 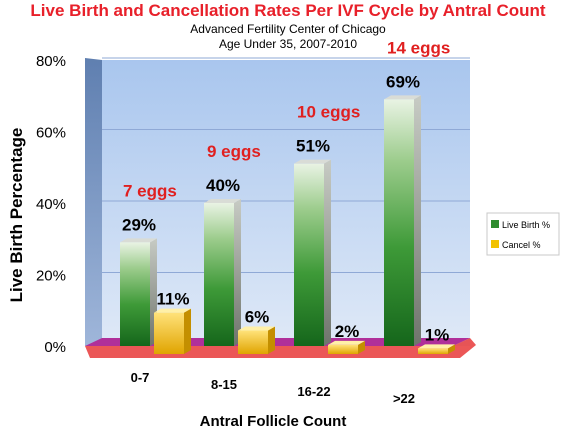 I want to click on y-tick-label: 0%, so click(x=55, y=347).